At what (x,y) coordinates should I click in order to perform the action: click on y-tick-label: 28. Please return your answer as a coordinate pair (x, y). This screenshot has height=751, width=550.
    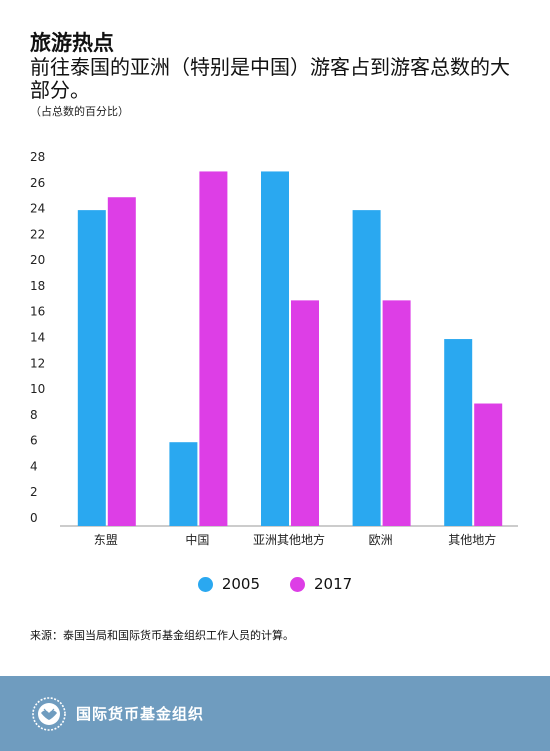
    Looking at the image, I should click on (37, 157).